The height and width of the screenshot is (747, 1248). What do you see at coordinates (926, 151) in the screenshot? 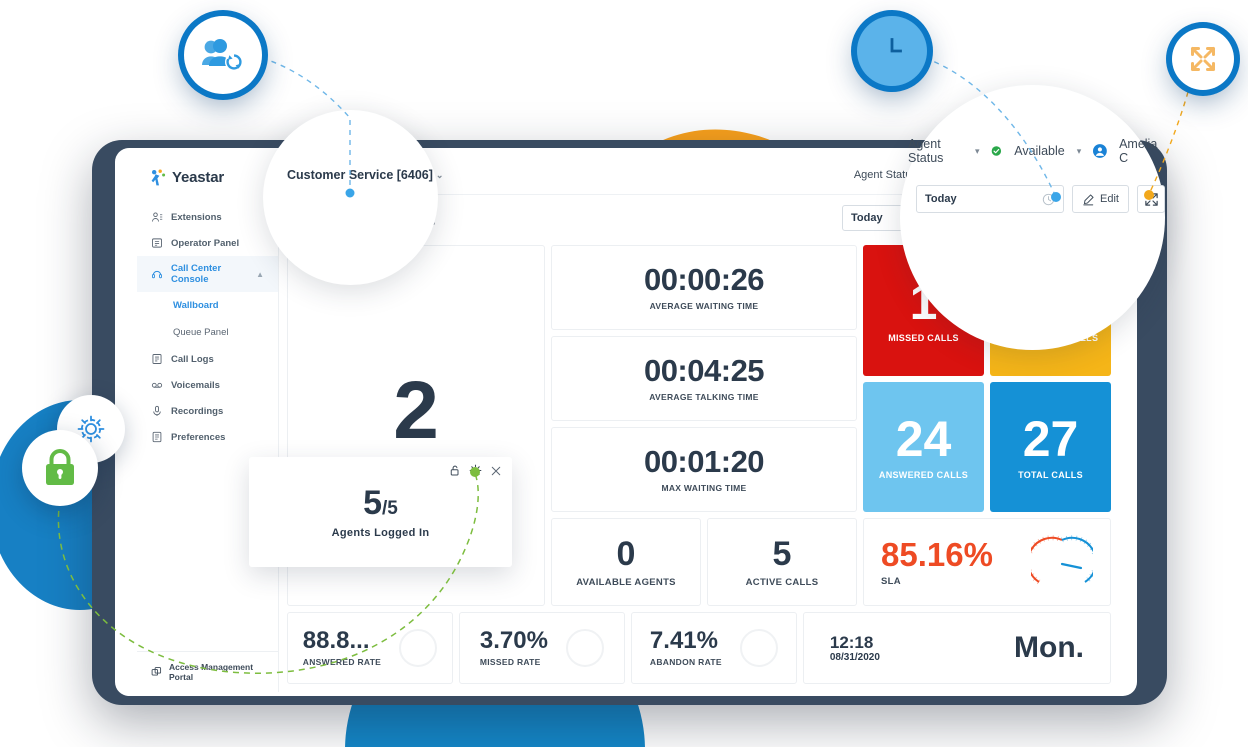
I see `agent-status-label-zoom: Agent Status` at bounding box center [926, 151].